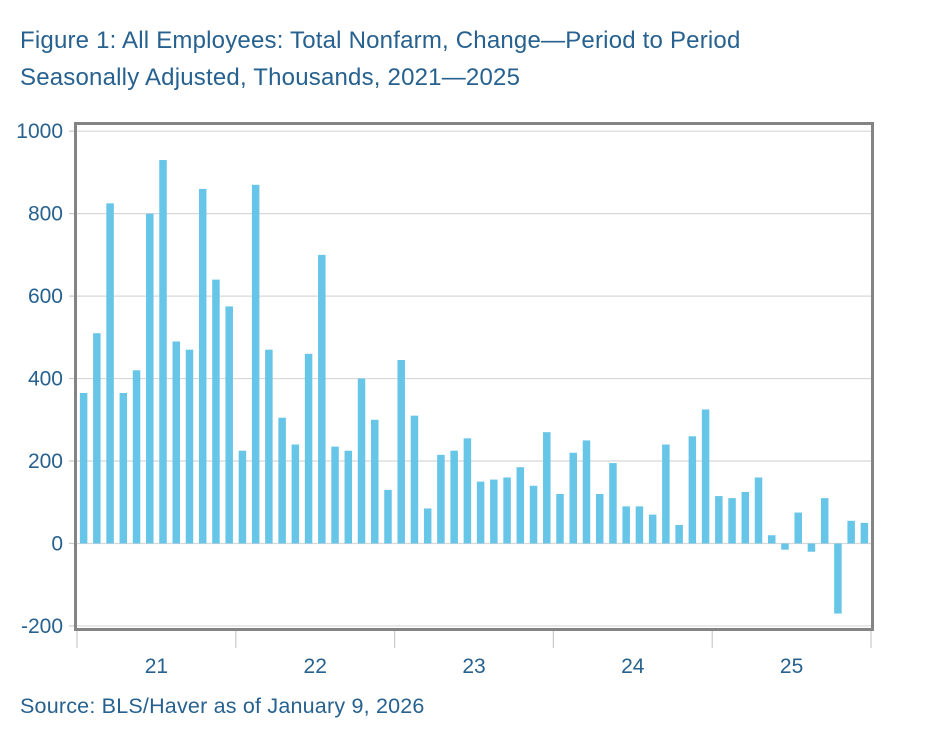 This screenshot has width=929, height=731. Describe the element at coordinates (45, 296) in the screenshot. I see `ytick-label-600: 600` at that location.